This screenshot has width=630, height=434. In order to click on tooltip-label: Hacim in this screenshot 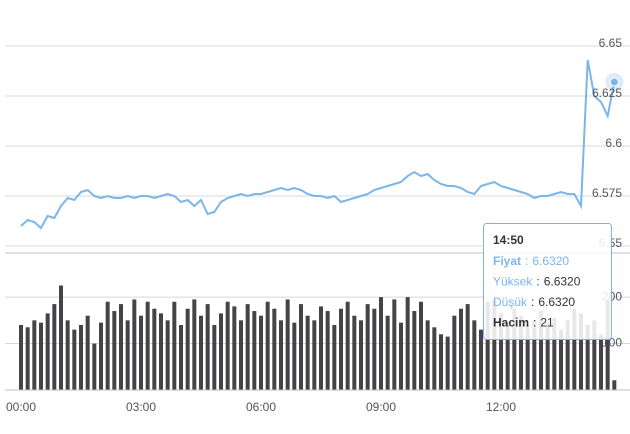, I will do `click(511, 323)`.